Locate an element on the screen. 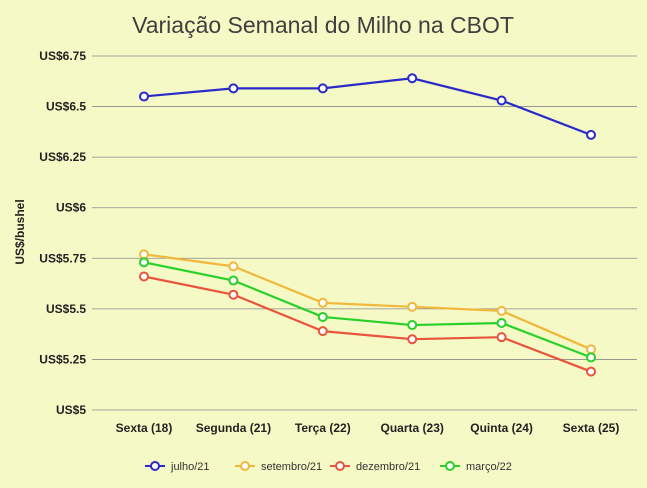  y-tick-label: US$6.5 is located at coordinates (66, 107).